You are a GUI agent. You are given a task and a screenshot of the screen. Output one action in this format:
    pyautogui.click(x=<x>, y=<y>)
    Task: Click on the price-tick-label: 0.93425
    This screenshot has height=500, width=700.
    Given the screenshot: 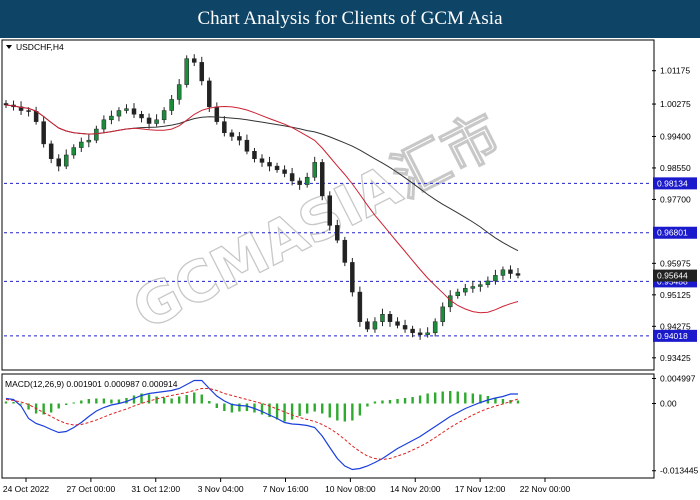 What is the action you would take?
    pyautogui.click(x=675, y=358)
    